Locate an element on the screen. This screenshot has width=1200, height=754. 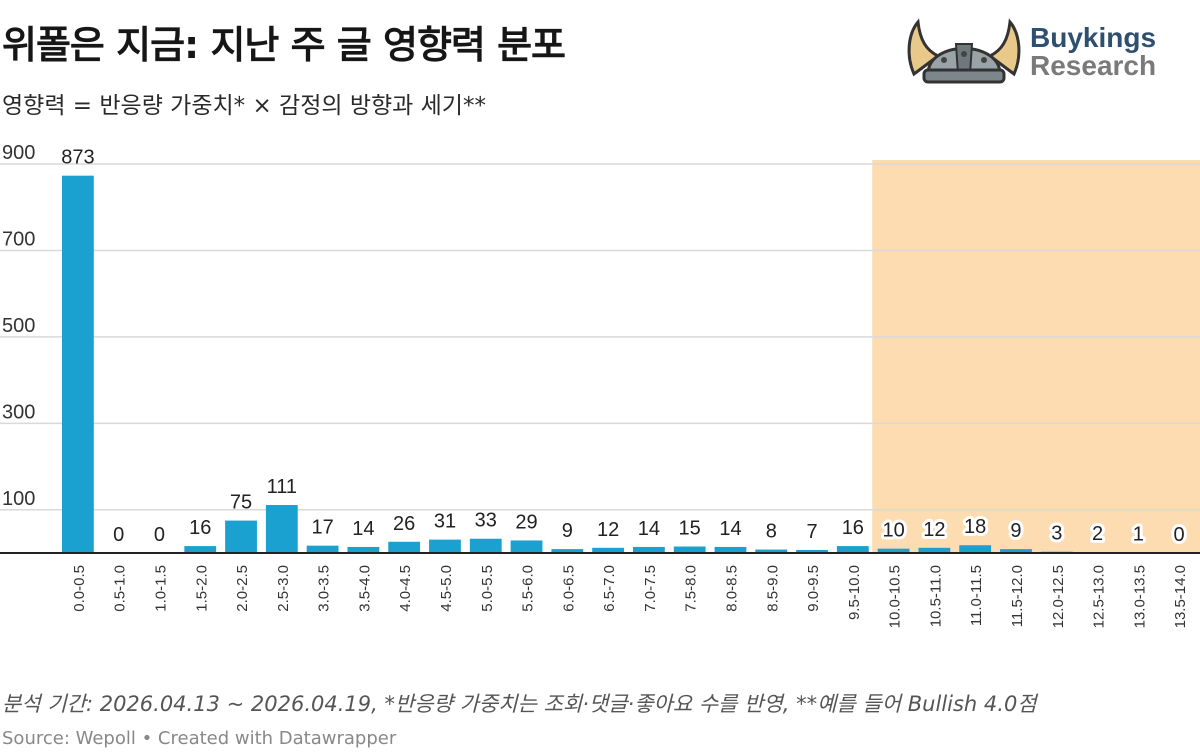
x-tick-label: 8.0-8.5 is located at coordinates (731, 588).